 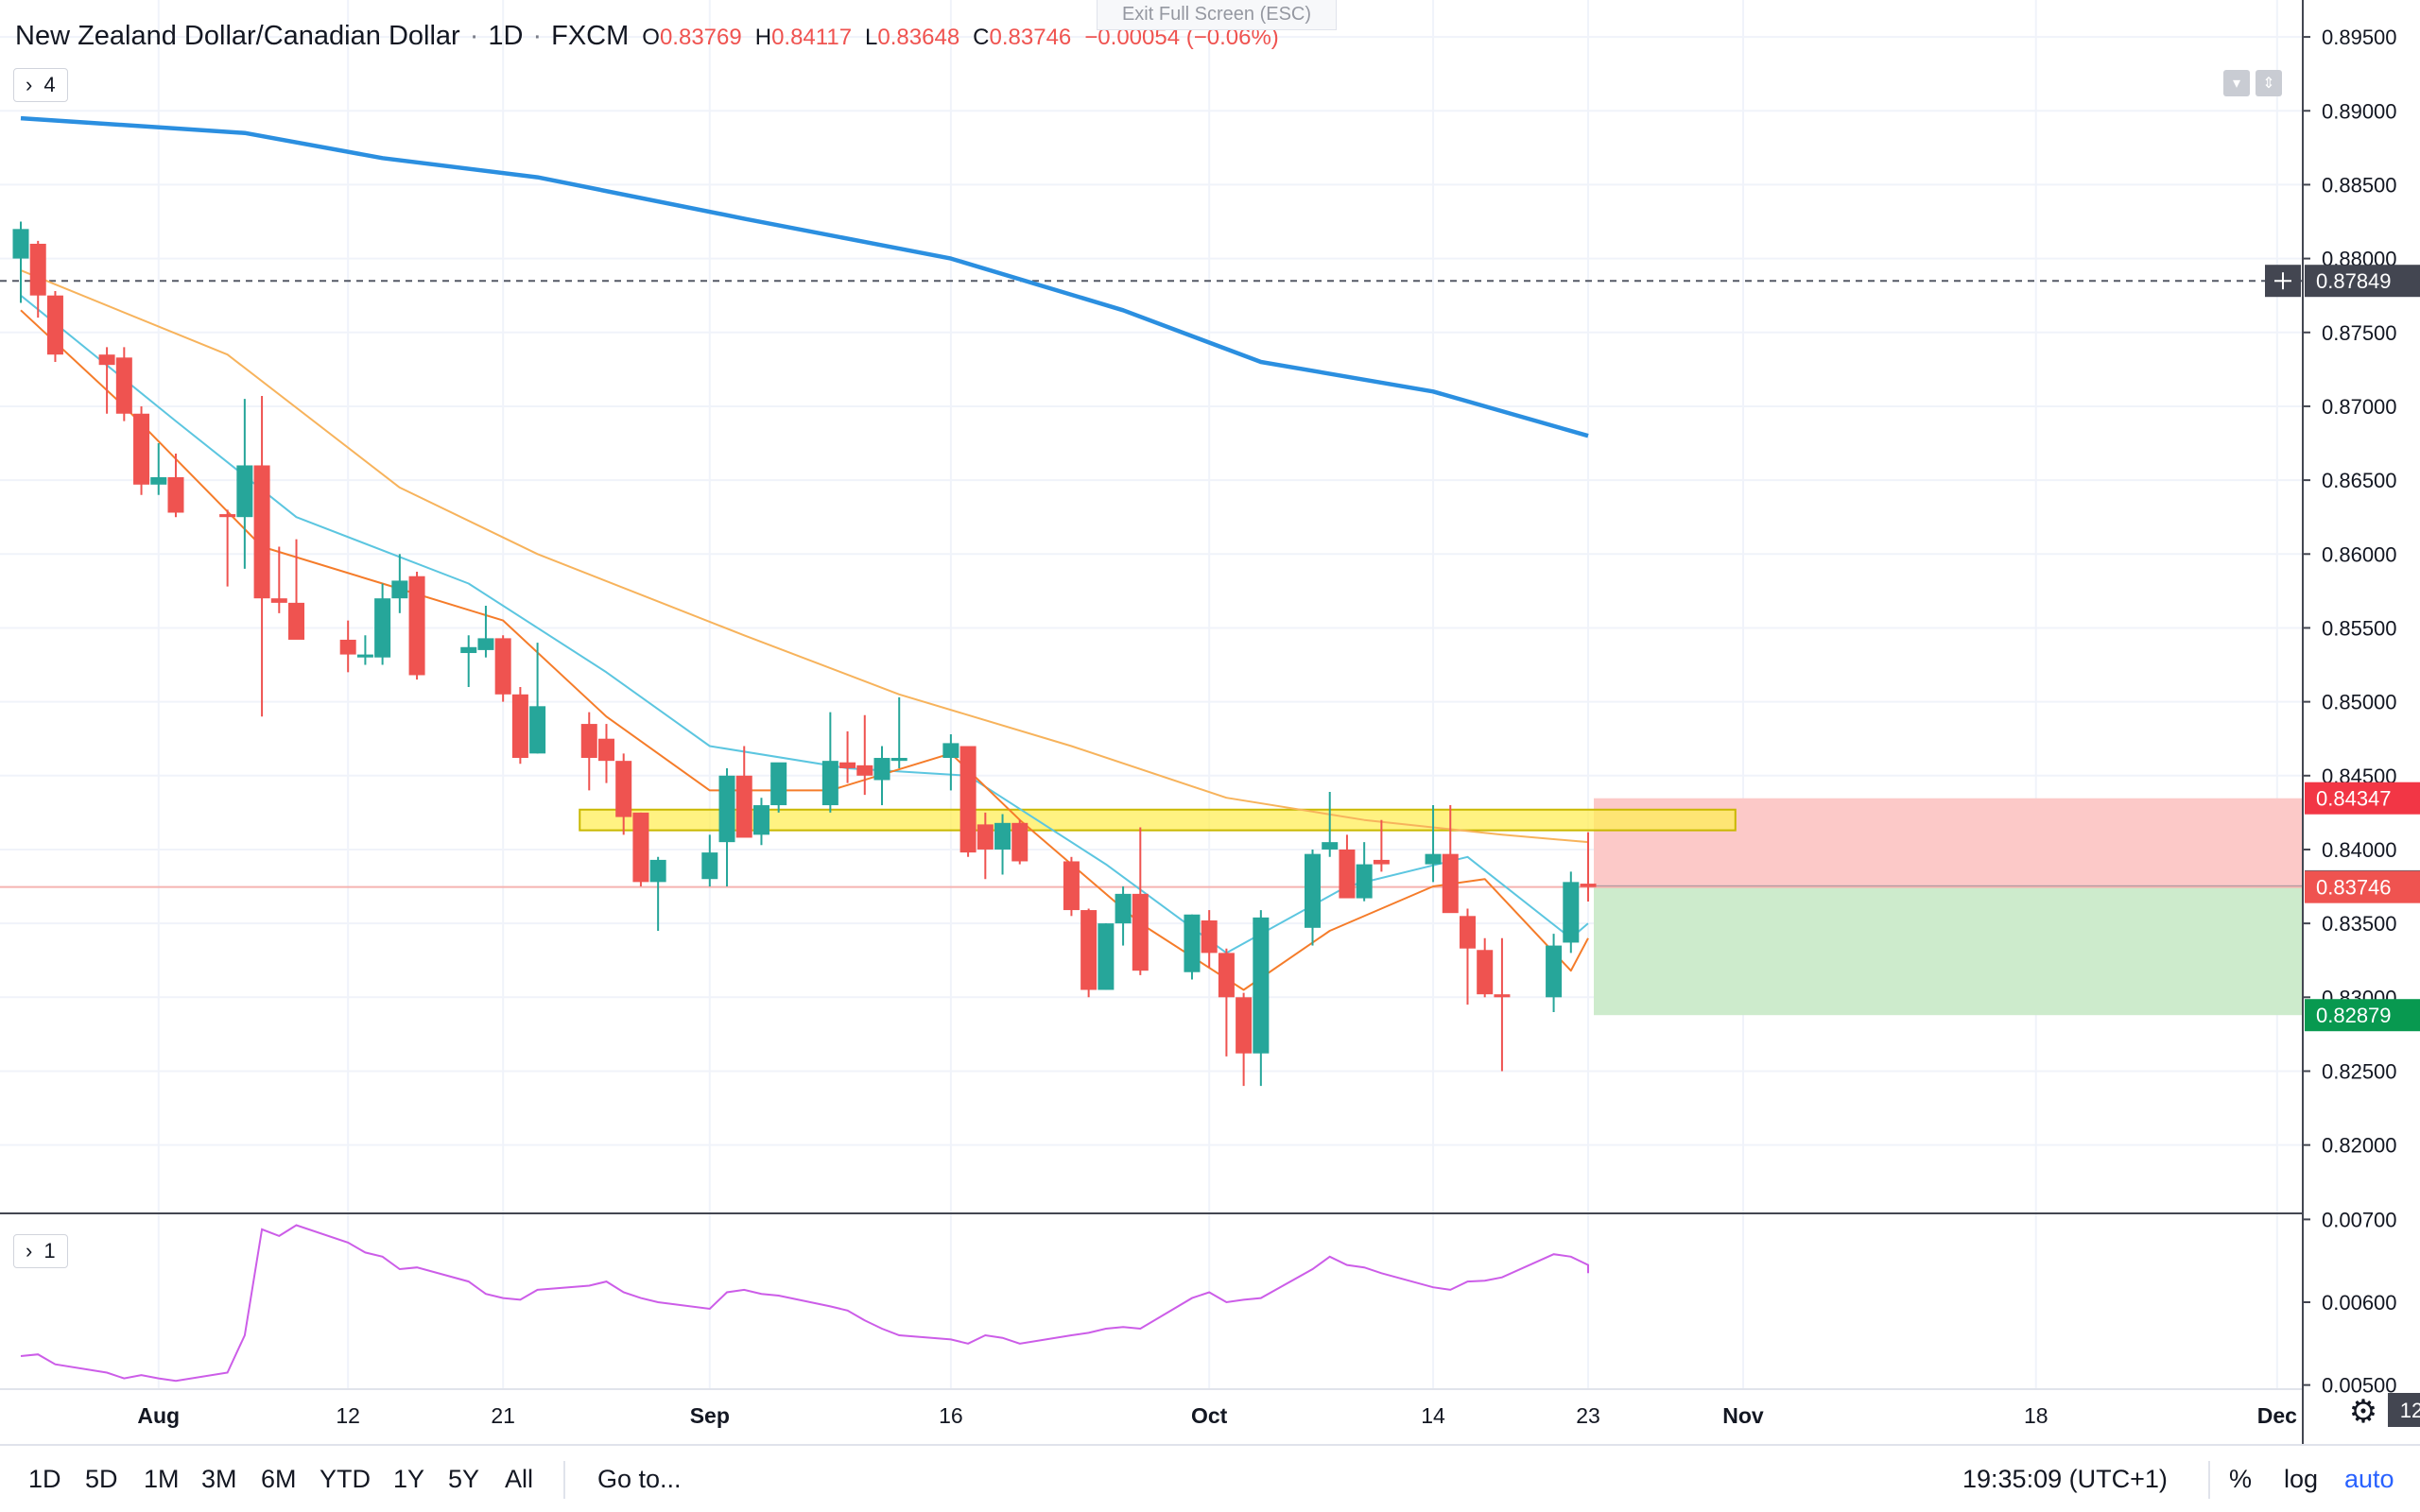 What do you see at coordinates (2236, 83) in the screenshot?
I see `collapse-down-icon: ▾` at bounding box center [2236, 83].